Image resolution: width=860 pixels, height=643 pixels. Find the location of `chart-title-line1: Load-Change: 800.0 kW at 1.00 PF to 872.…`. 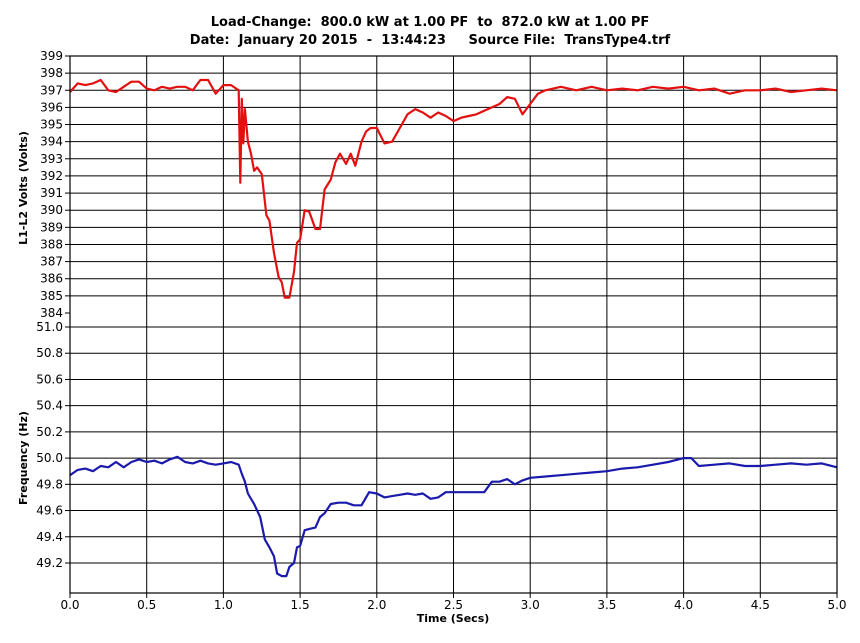

chart-title-line1: Load-Change: 800.0 kW at 1.00 PF to 872.… is located at coordinates (430, 22).